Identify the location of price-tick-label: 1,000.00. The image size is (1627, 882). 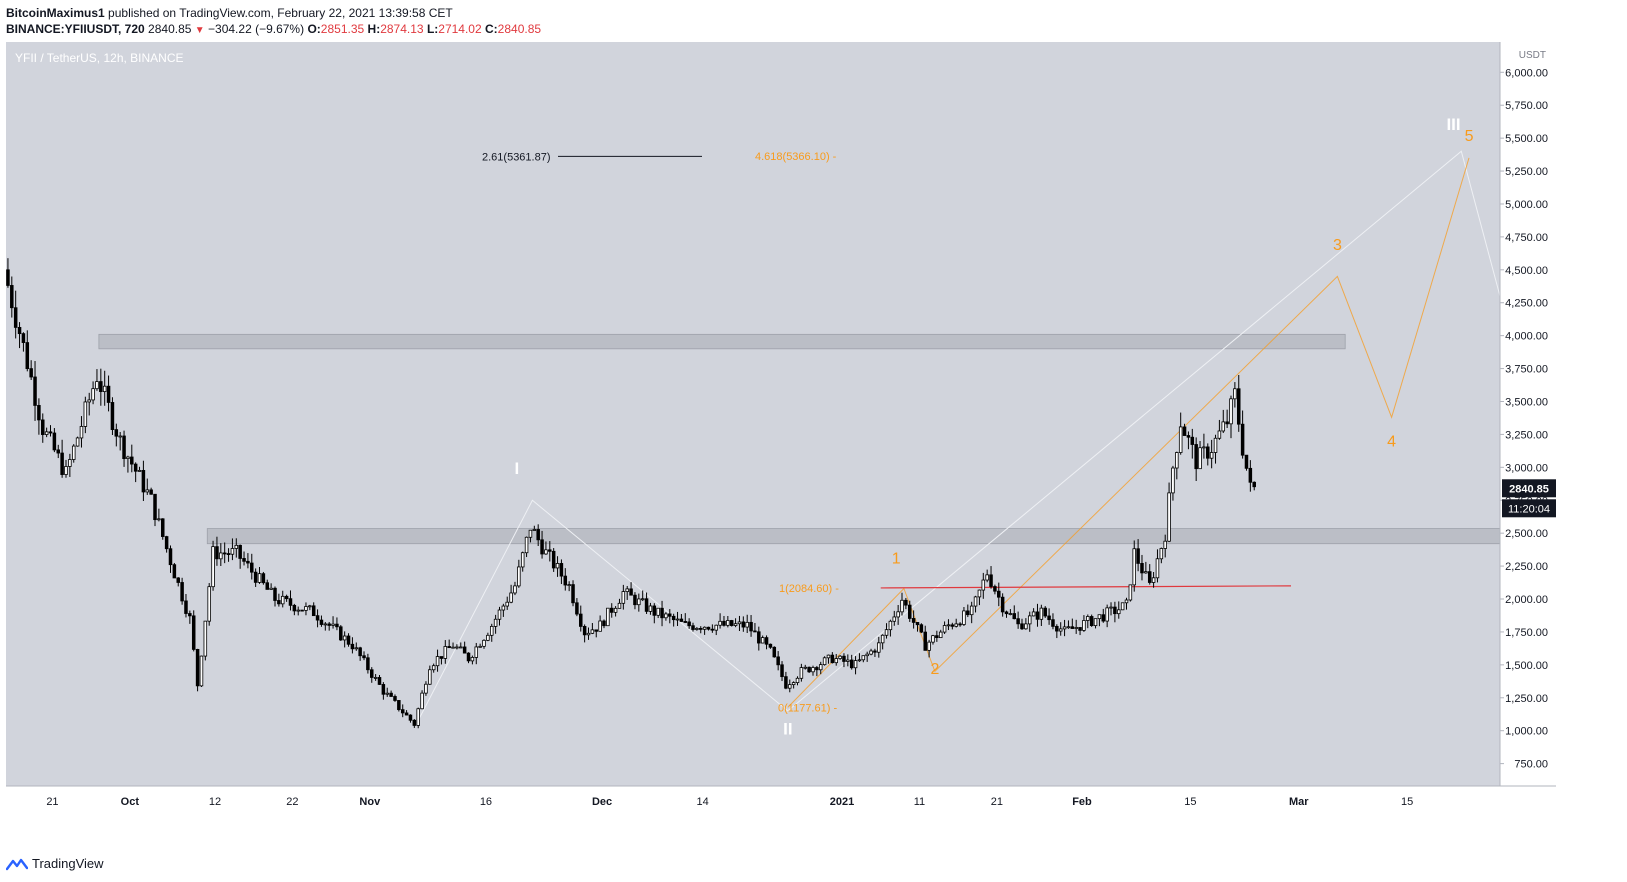
(1526, 732).